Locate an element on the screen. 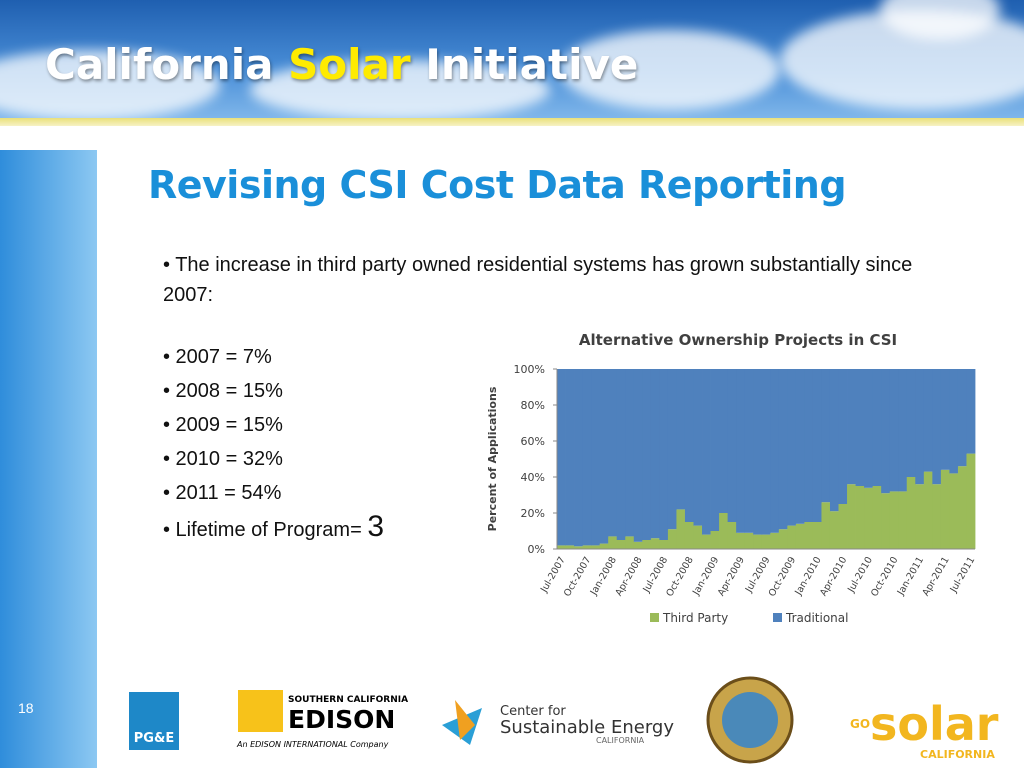 This screenshot has width=1024, height=768. cse-text: Center for is located at coordinates (533, 711).